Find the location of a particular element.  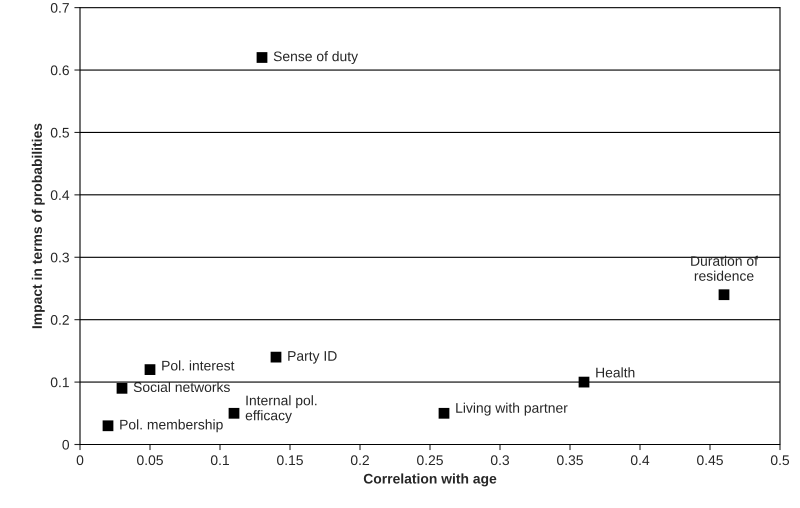

x-tick-label: 0.45 is located at coordinates (710, 460).